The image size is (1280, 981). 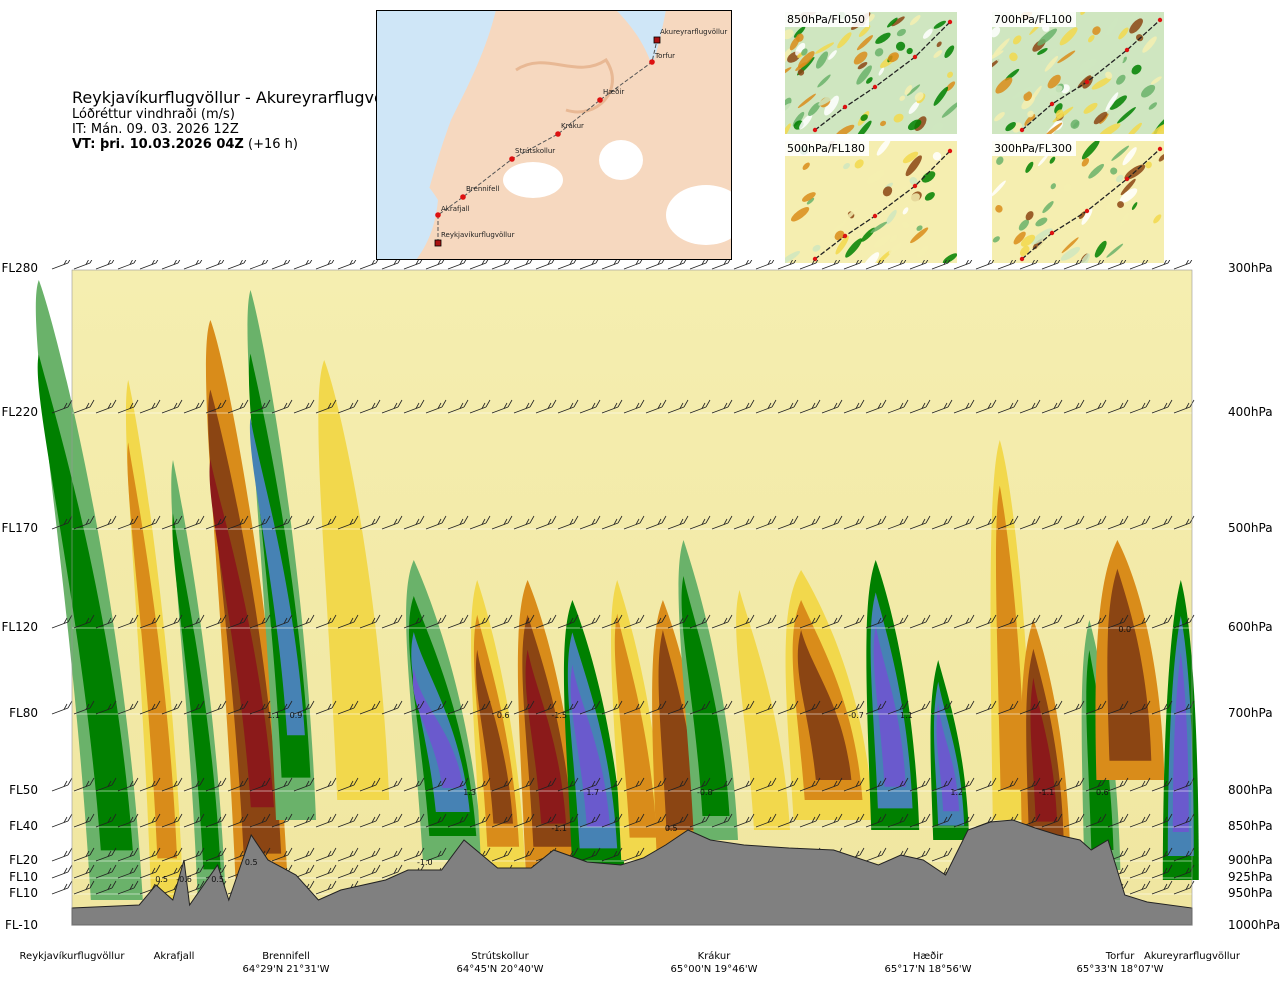 I want to click on inset-label-bg, so click(x=1034, y=148).